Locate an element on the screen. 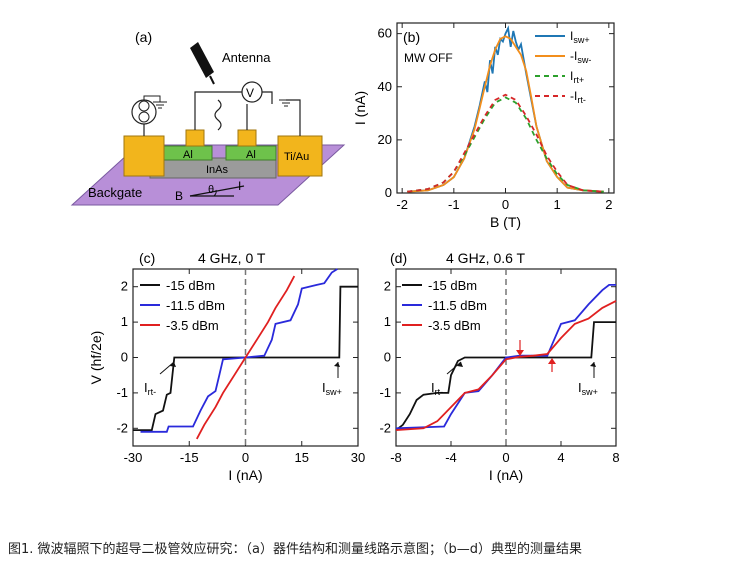  legend-label: Isw+ is located at coordinates (580, 37).